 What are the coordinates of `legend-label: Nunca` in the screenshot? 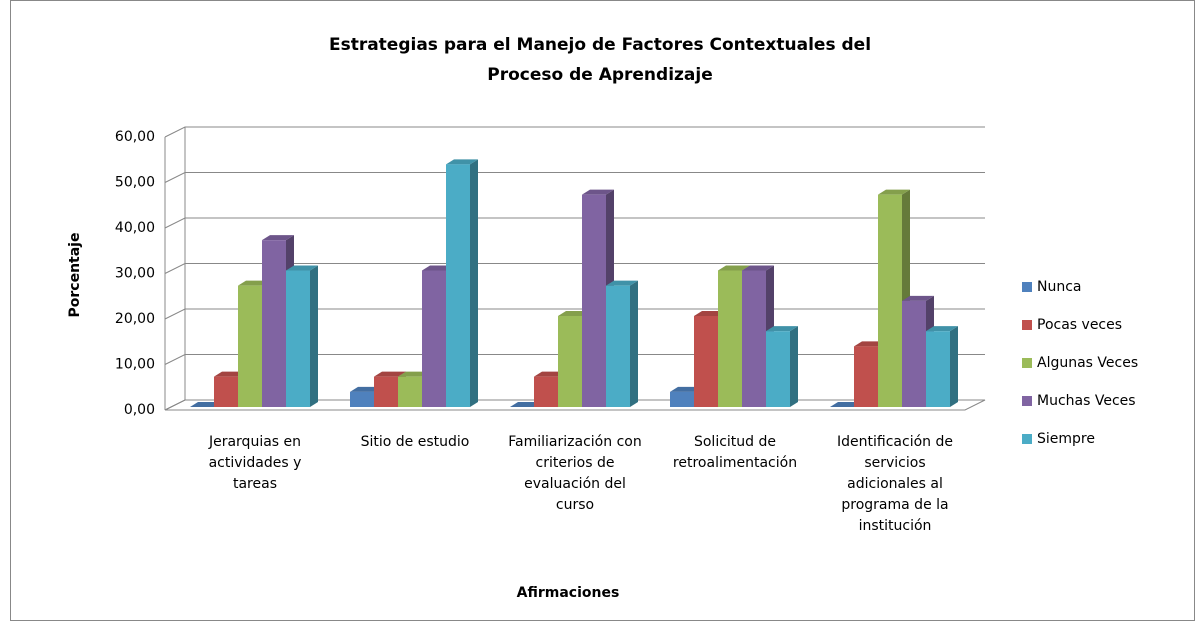 It's located at (1059, 287).